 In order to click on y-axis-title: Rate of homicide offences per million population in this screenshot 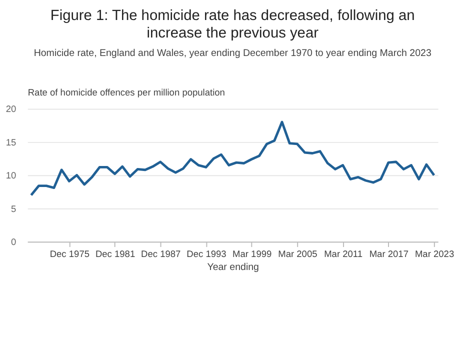, I will do `click(126, 93)`.